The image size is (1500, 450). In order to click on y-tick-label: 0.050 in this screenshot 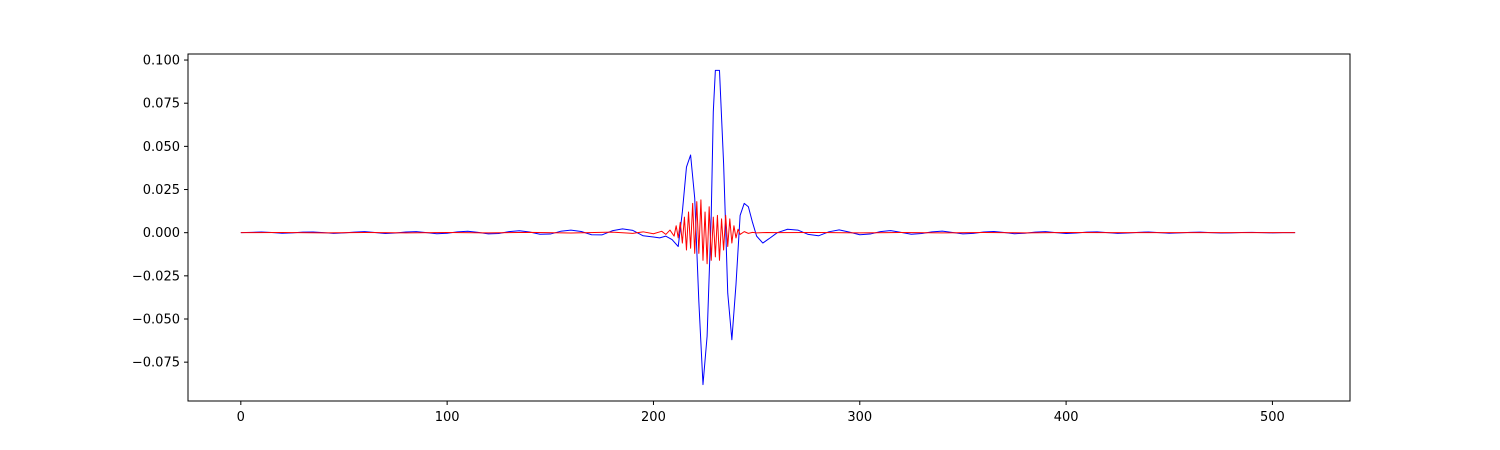, I will do `click(161, 147)`.